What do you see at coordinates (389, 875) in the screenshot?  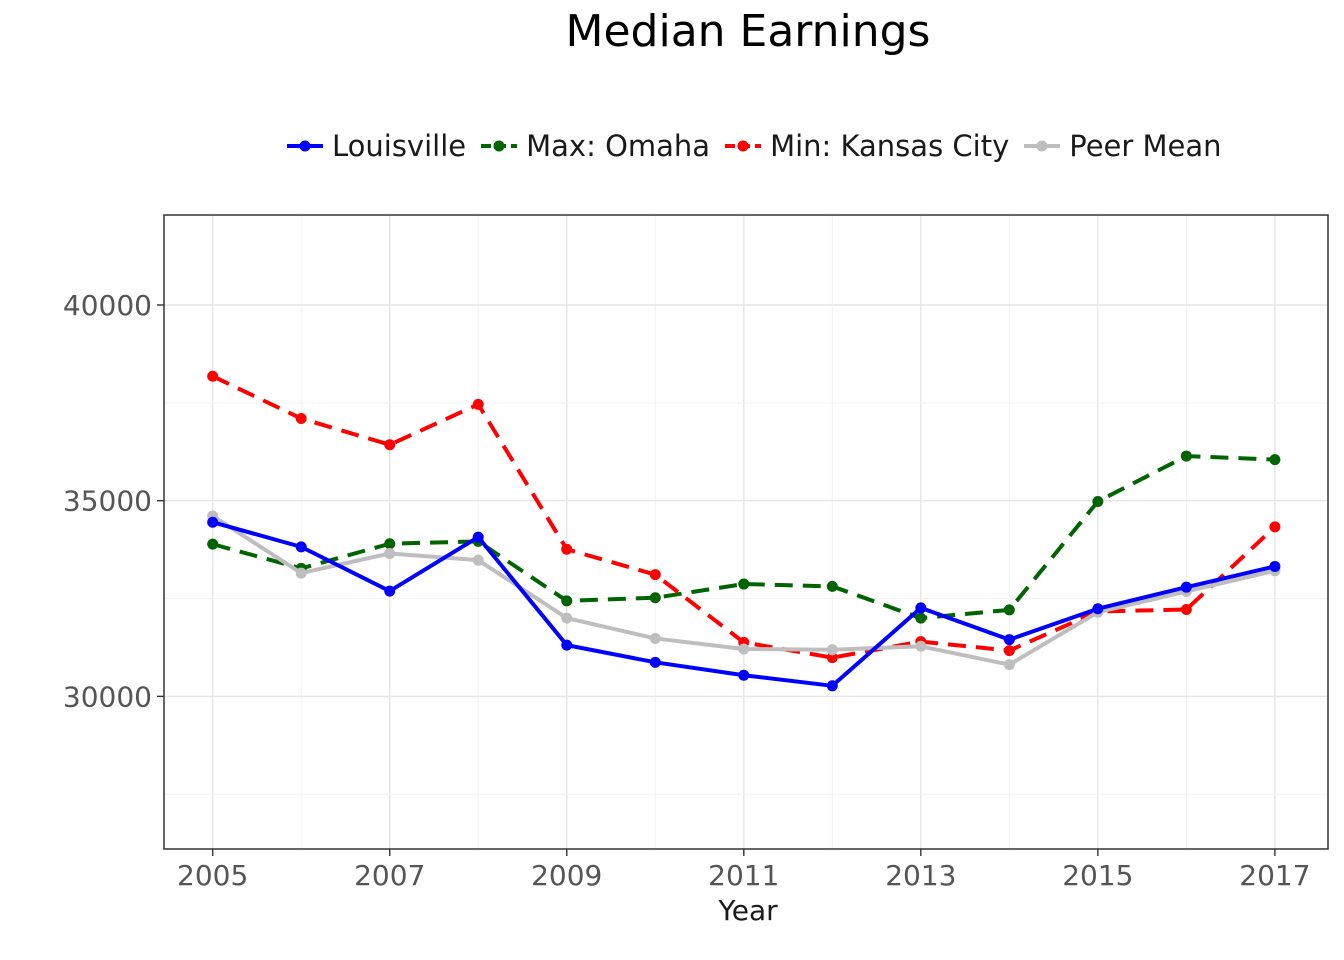 I see `x-tick-label: 2007` at bounding box center [389, 875].